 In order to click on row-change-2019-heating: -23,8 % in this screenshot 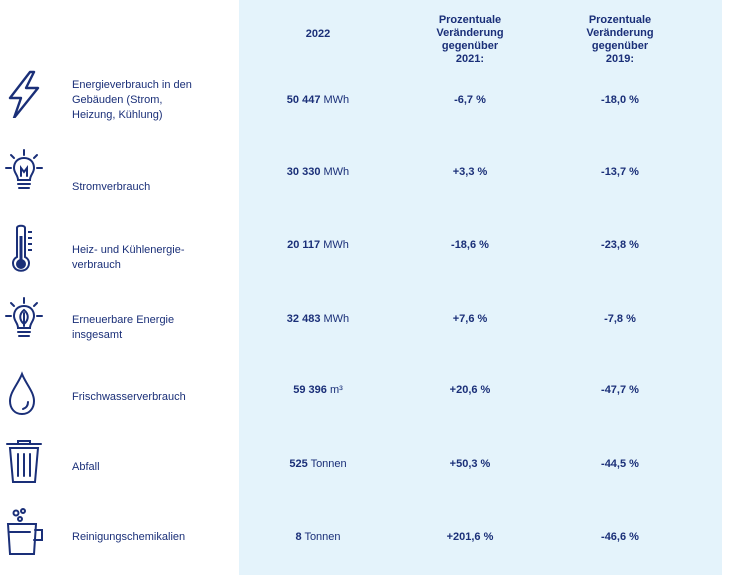, I will do `click(620, 245)`.